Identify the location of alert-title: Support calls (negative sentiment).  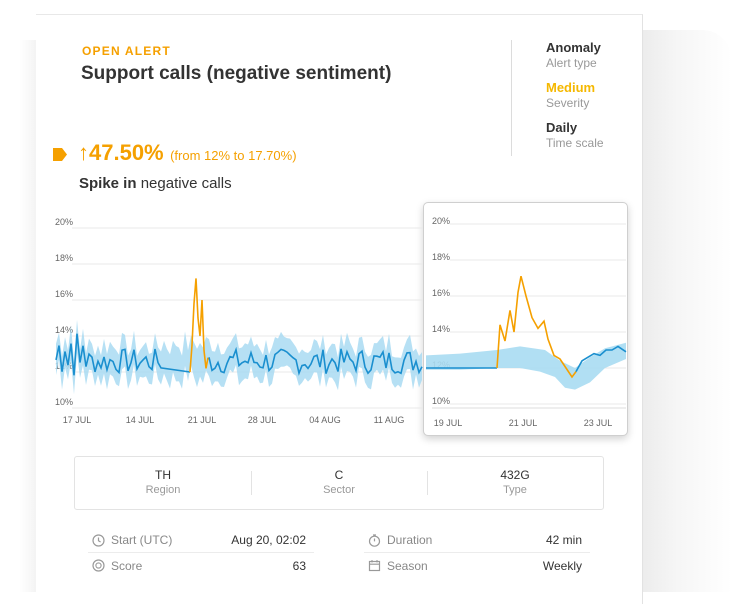
(236, 73).